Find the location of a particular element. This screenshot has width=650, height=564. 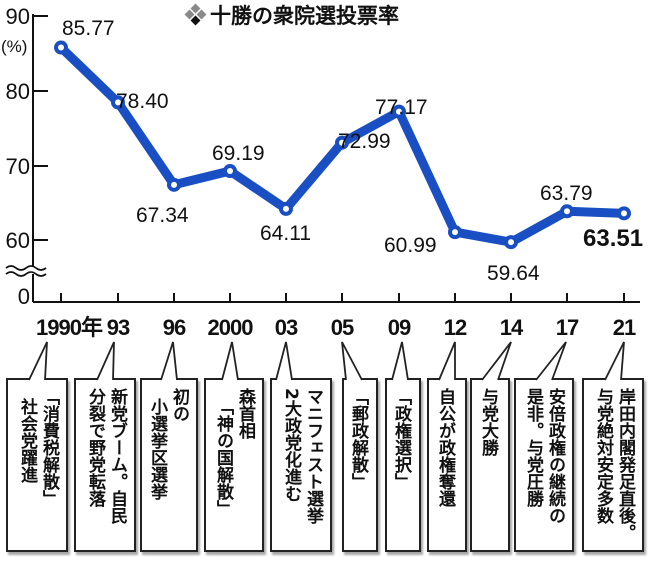

callout-2021: 岸田内閣発足直後。 与党絶対安定多数 is located at coordinates (613, 465).